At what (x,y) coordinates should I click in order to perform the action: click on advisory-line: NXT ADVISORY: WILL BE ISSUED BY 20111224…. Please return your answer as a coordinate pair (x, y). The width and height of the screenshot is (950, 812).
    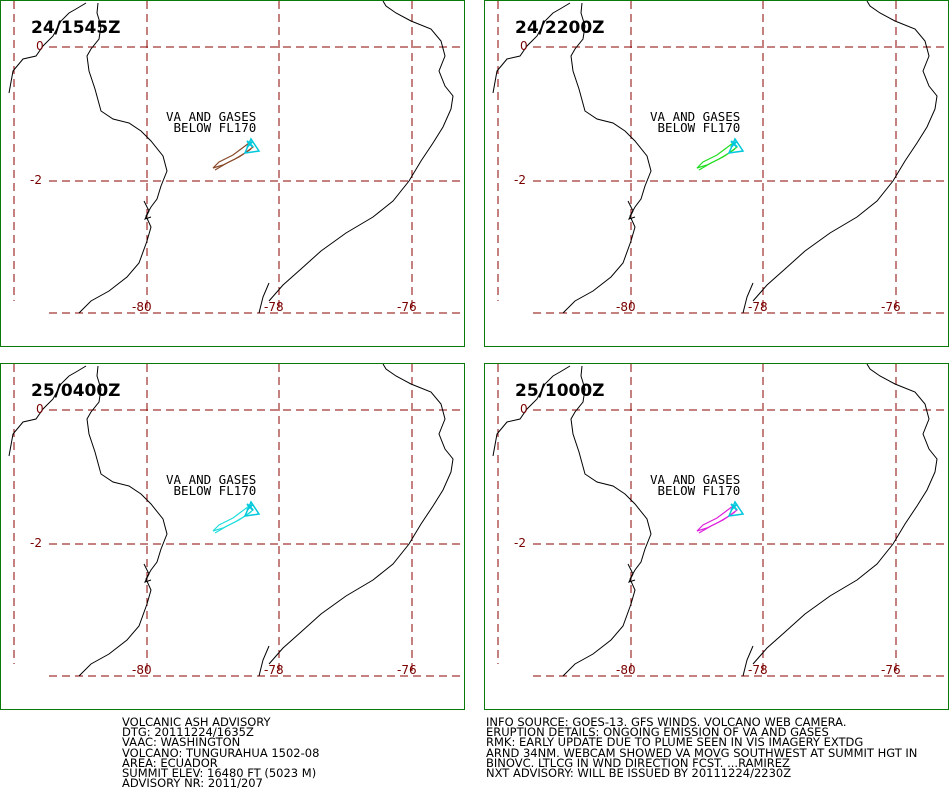
    Looking at the image, I should click on (639, 773).